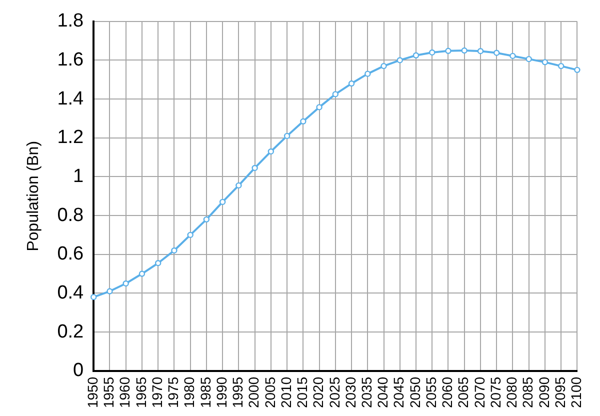  What do you see at coordinates (528, 392) in the screenshot?
I see `x-tick-label: 2085` at bounding box center [528, 392].